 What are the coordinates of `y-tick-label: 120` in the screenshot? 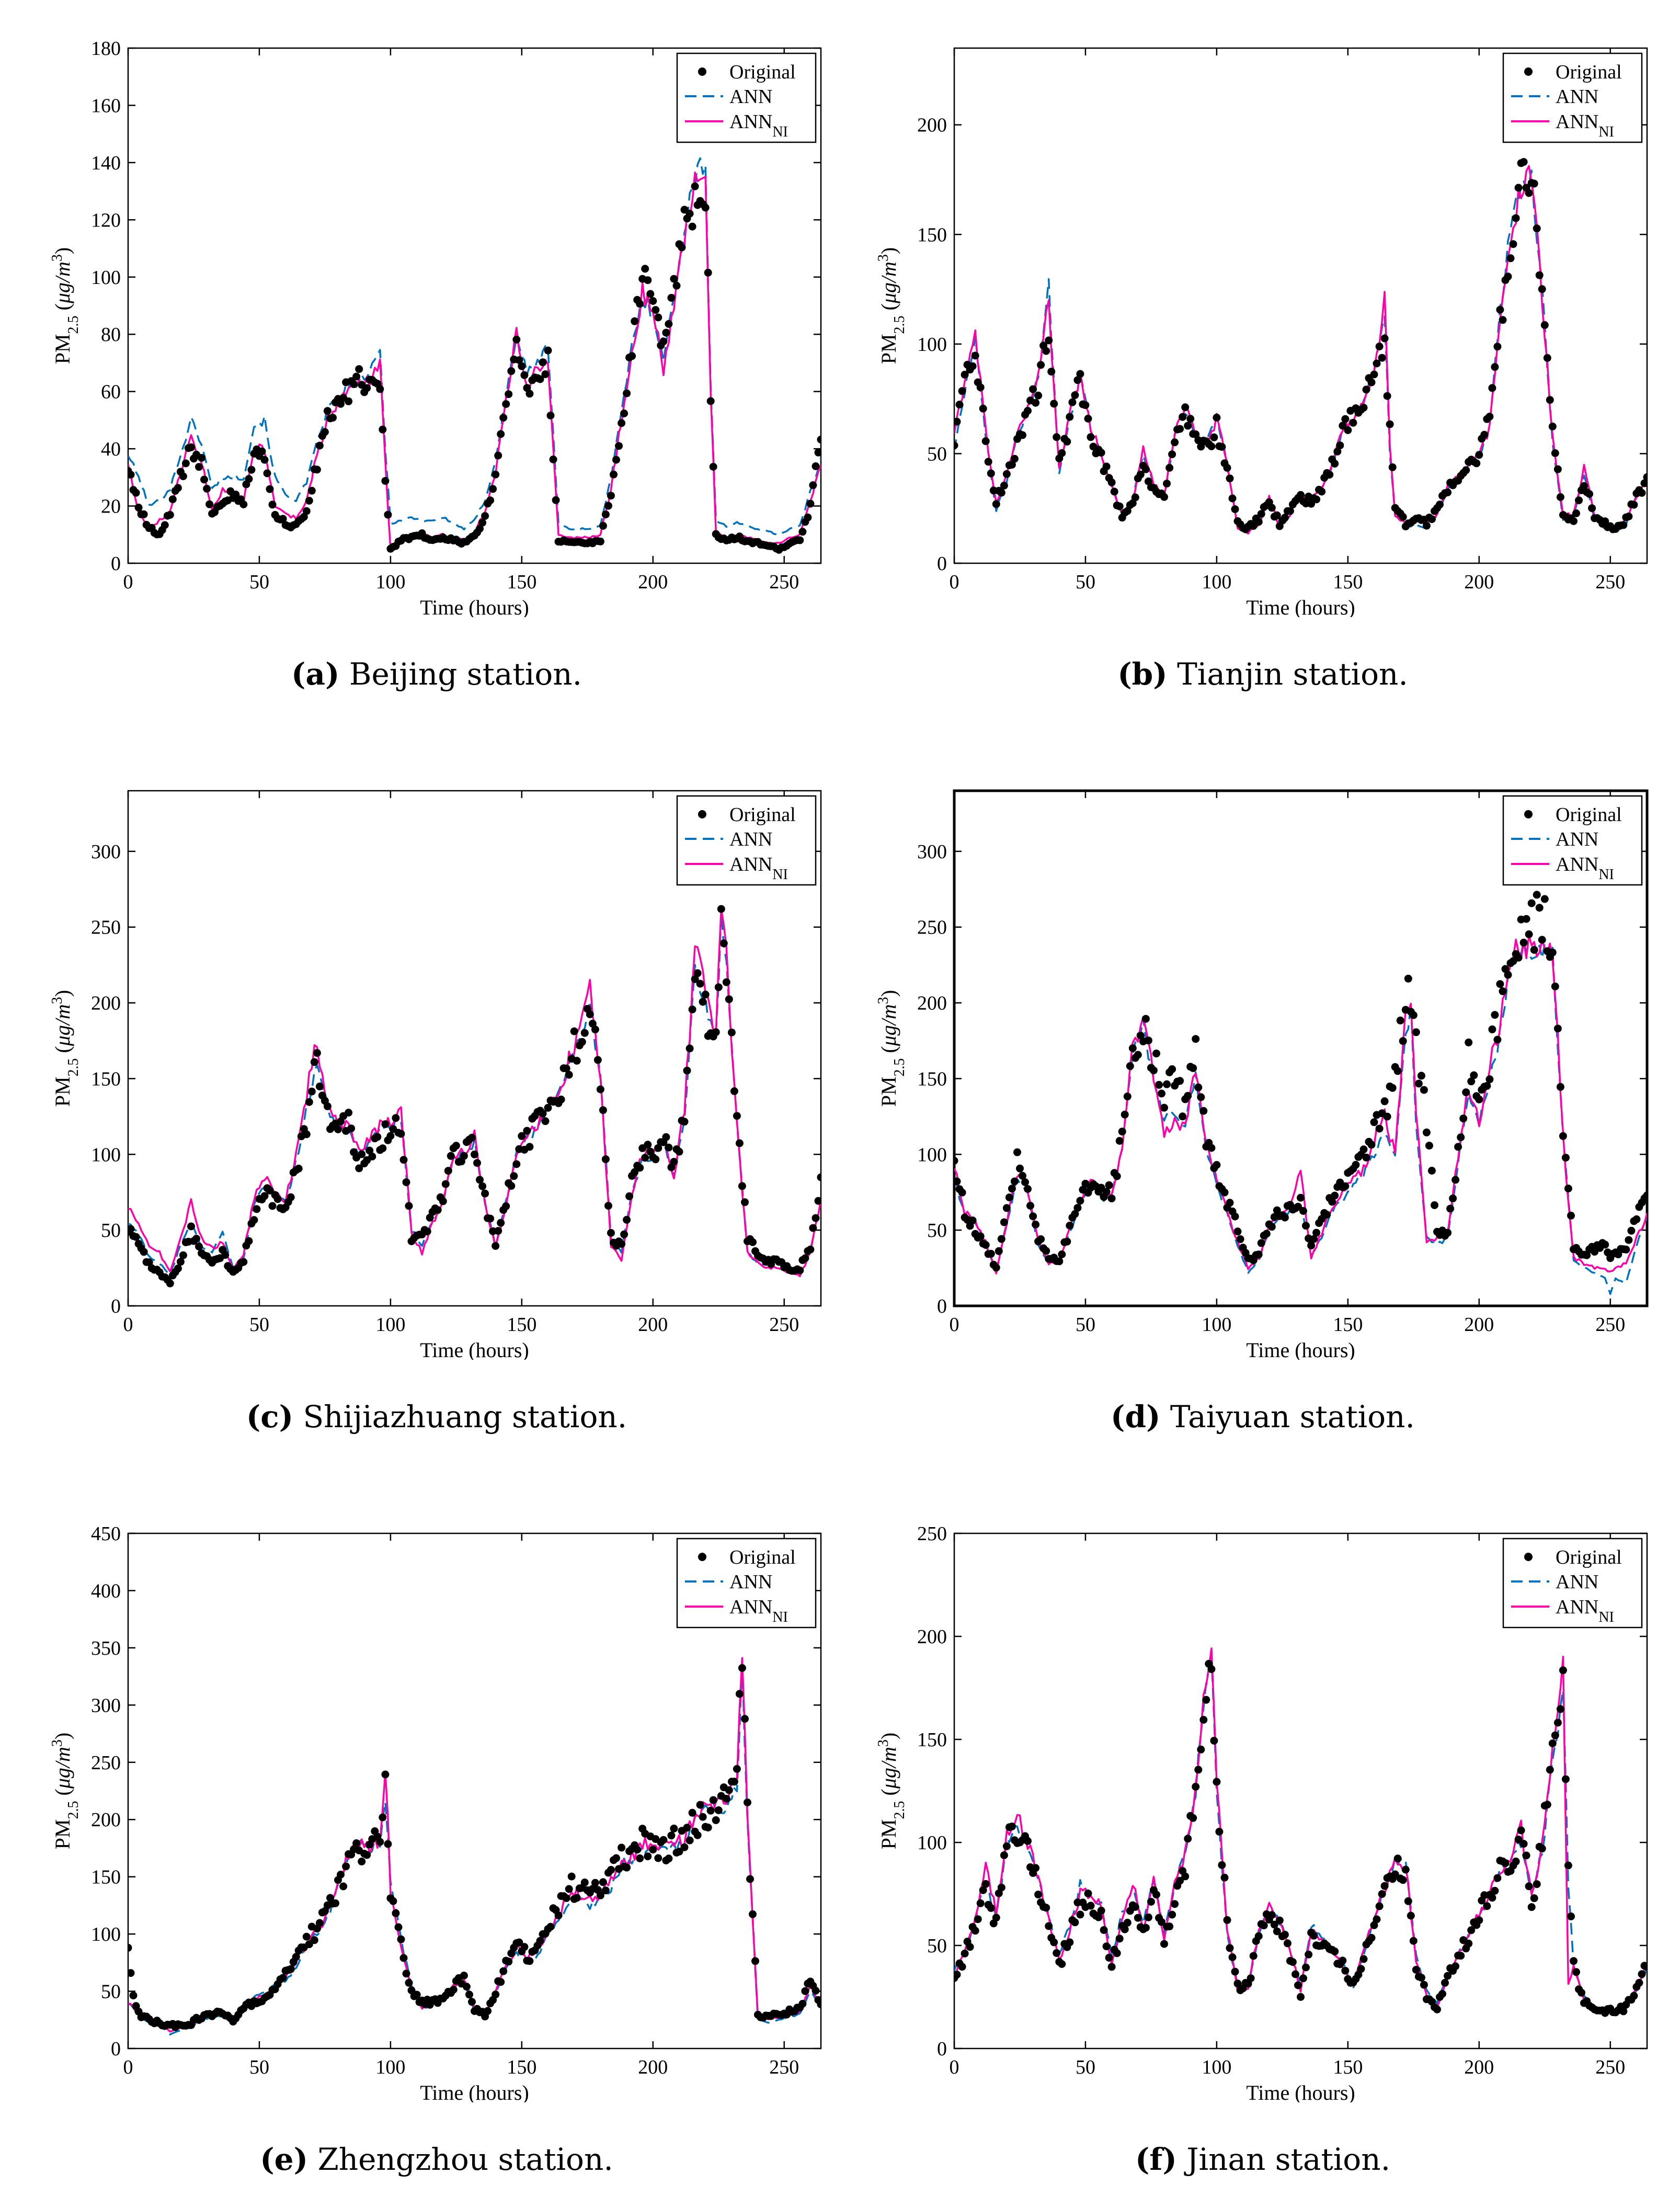 It's located at (106, 220).